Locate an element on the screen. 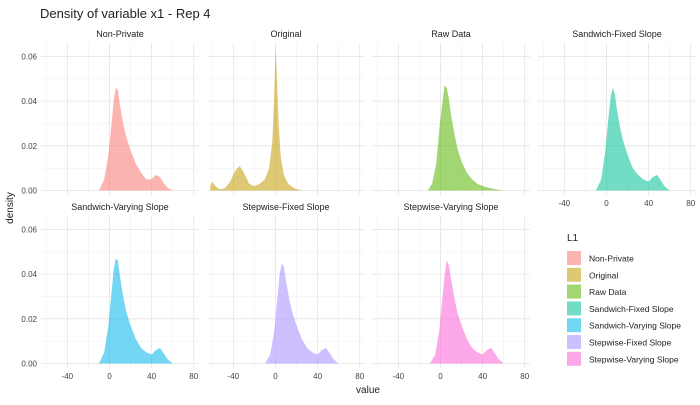 The image size is (700, 405). facet-label: Sandwich-Fixed Slope is located at coordinates (617, 34).